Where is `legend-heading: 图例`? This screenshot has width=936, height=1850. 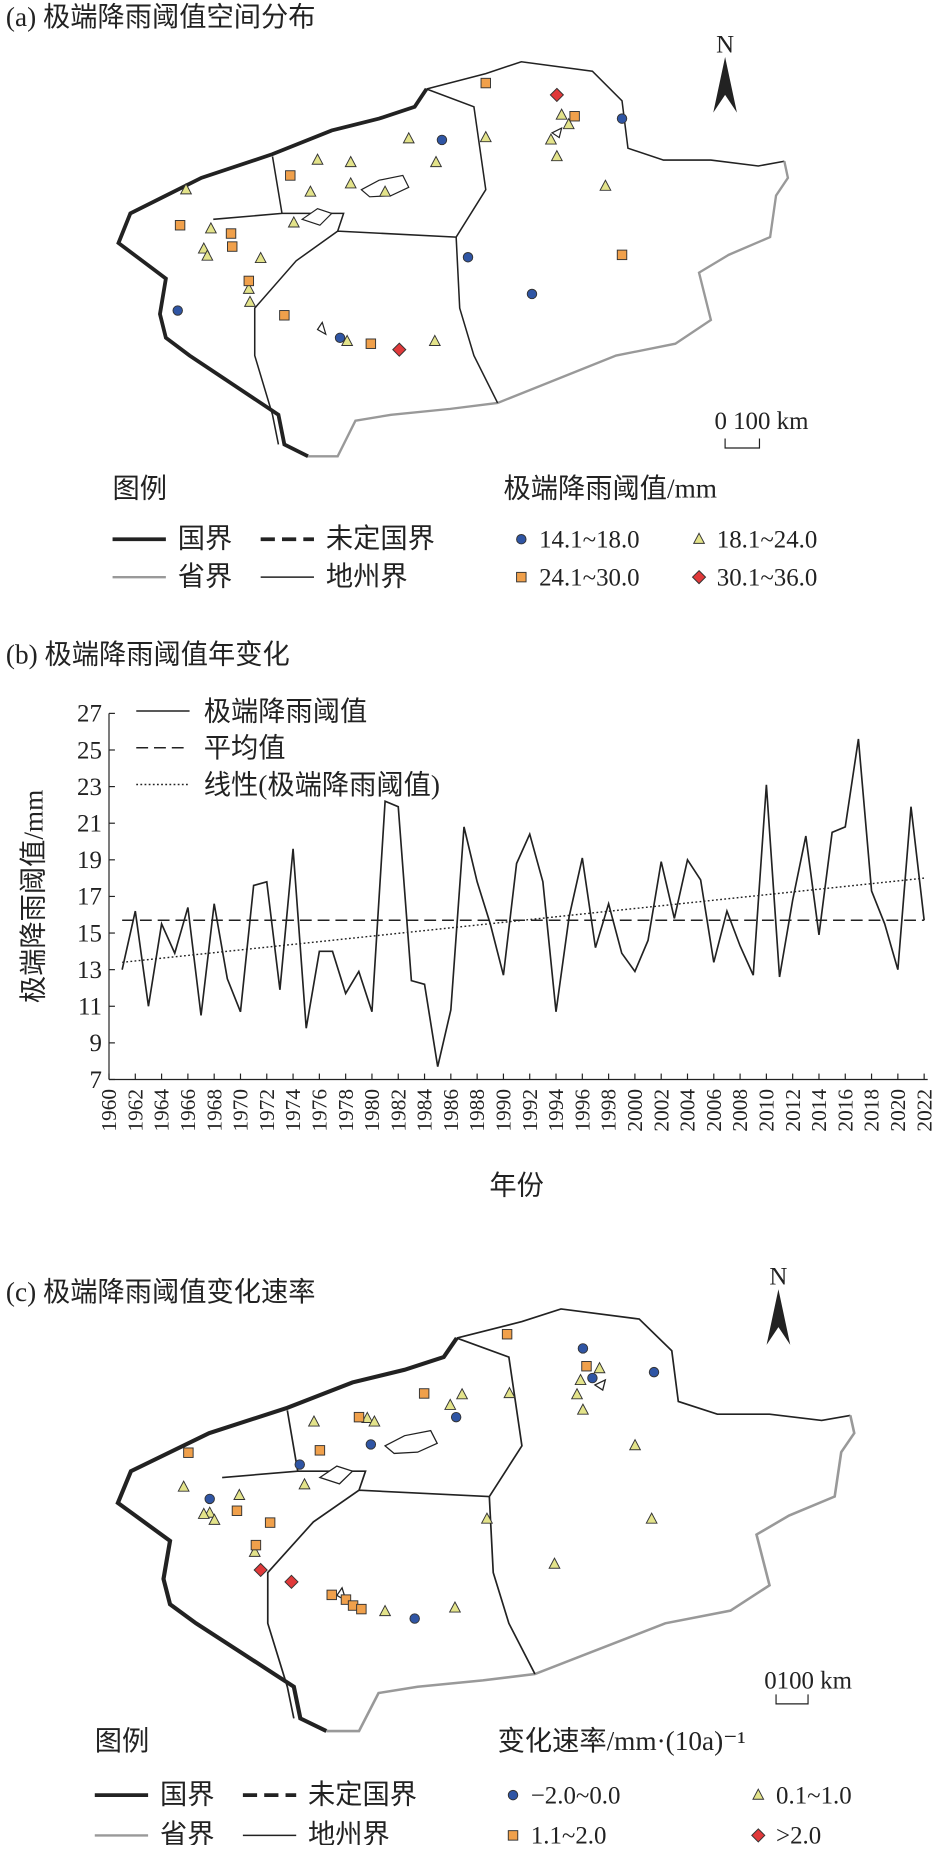 legend-heading: 图例 is located at coordinates (122, 1741).